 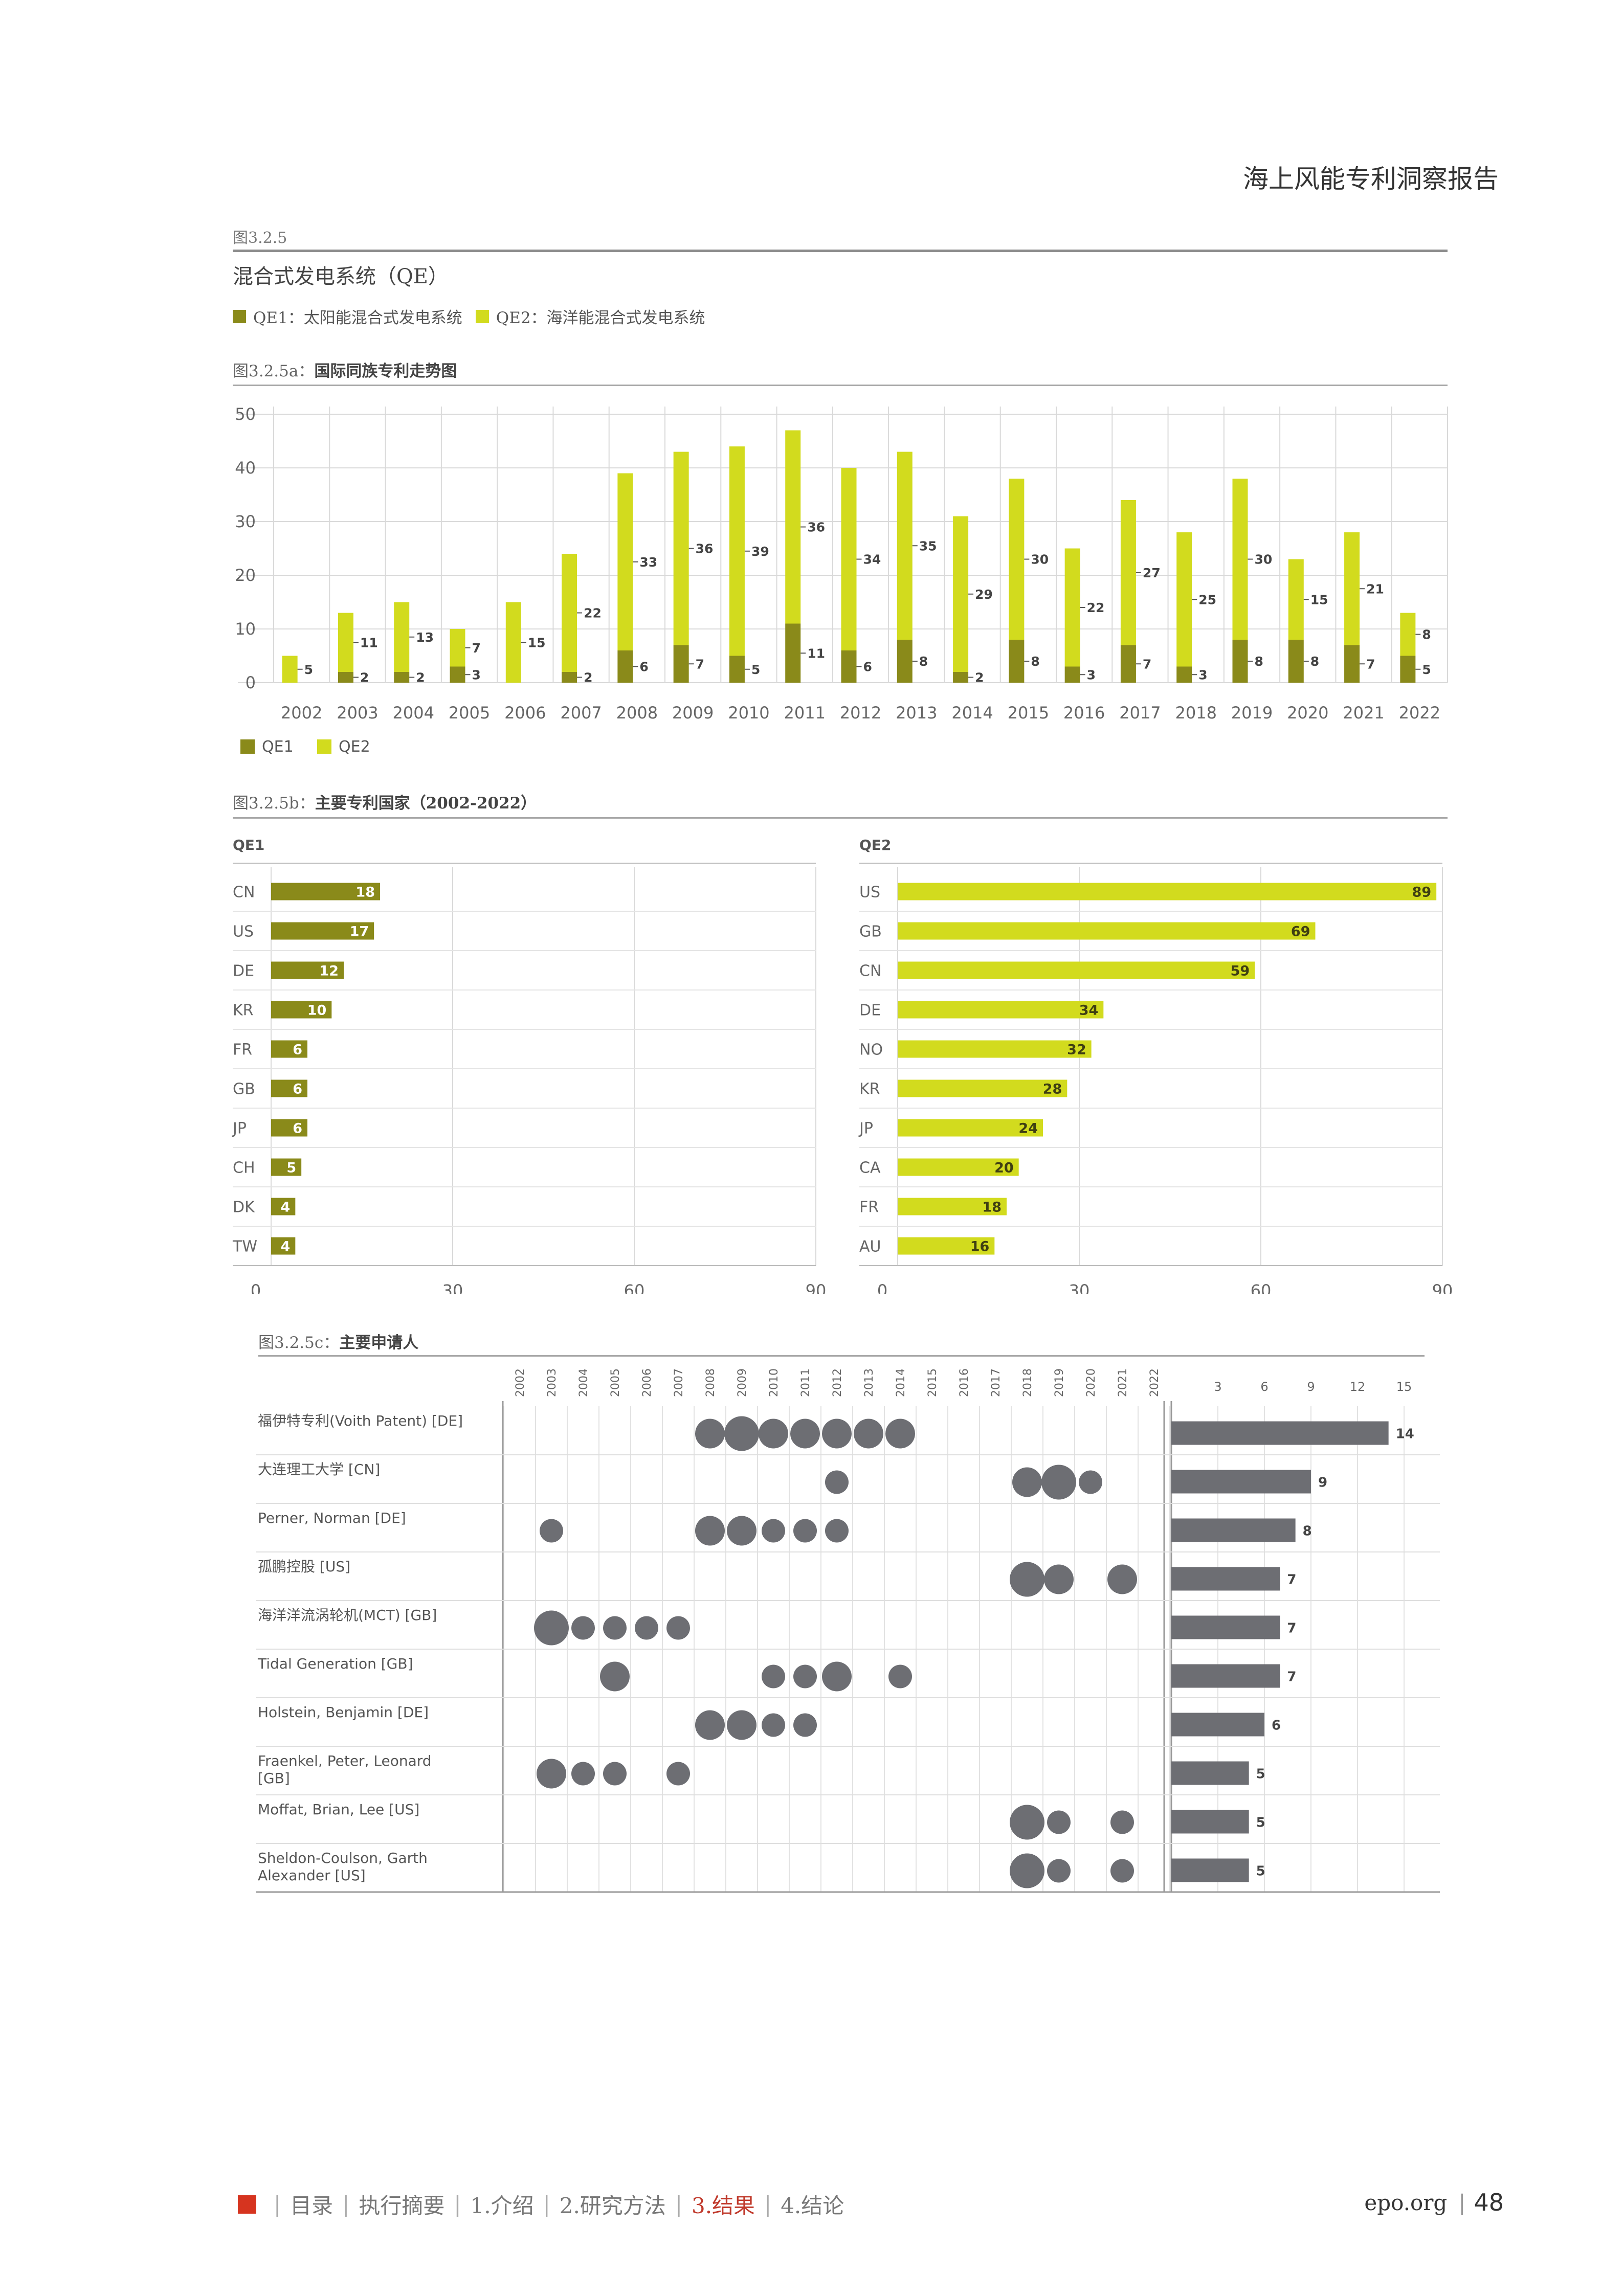 I want to click on footer-nav-item: 2.研究方法, so click(x=612, y=2205).